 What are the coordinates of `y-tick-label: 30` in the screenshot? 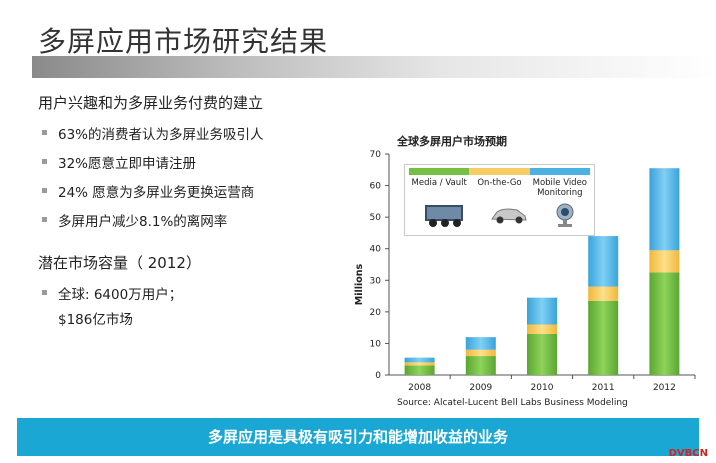 It's located at (376, 281).